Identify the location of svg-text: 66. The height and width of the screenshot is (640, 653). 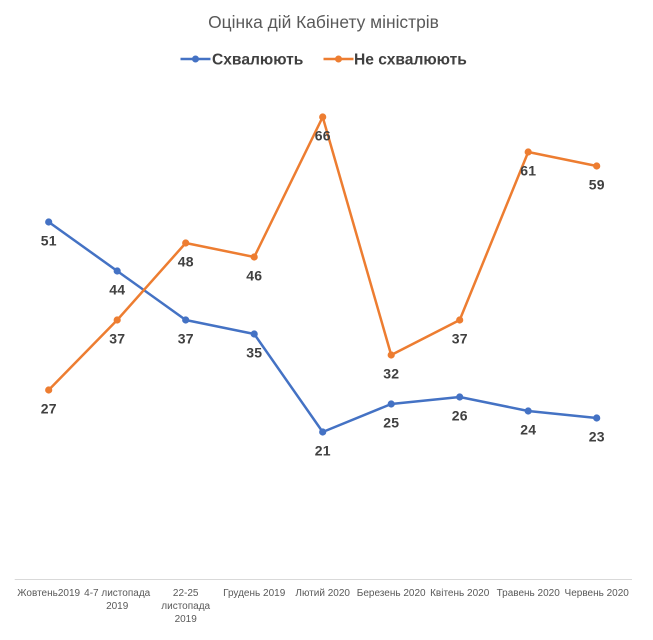
(323, 136).